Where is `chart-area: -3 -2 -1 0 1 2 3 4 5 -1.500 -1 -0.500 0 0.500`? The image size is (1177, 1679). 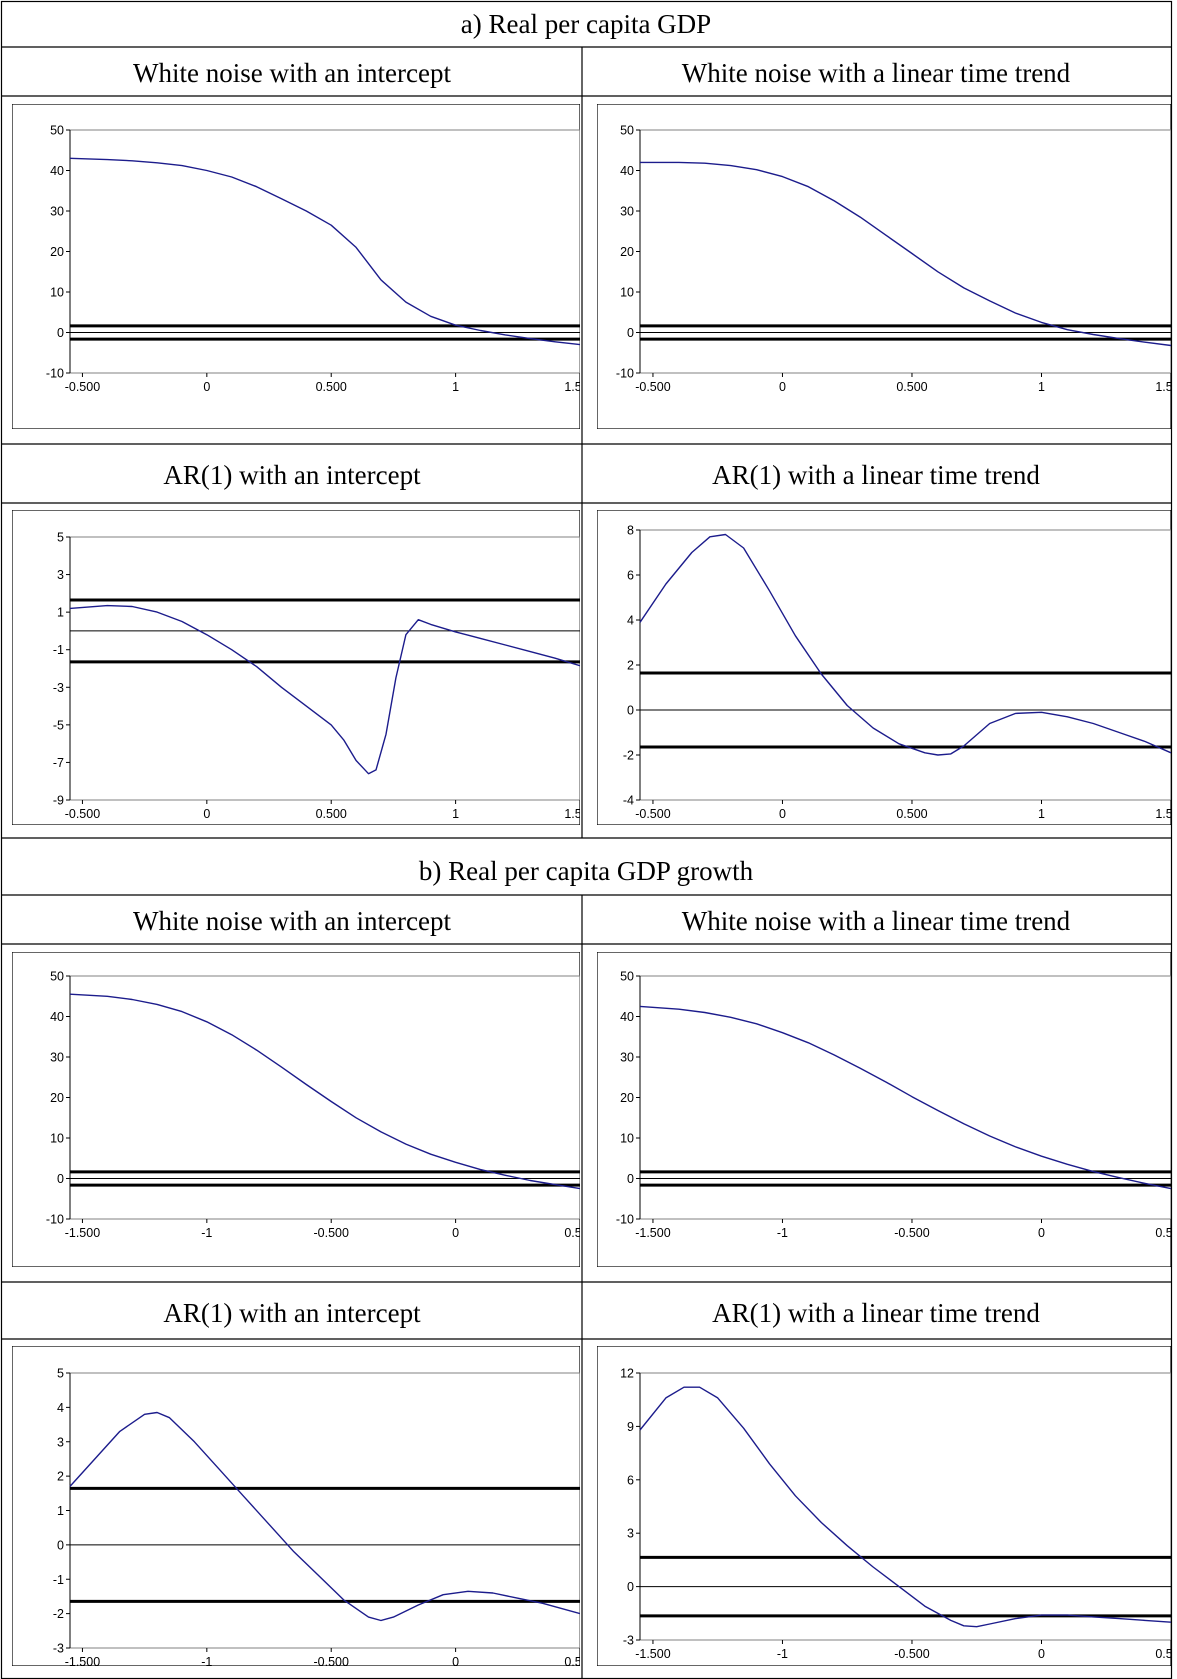
chart-area: -3 -2 -1 0 1 2 3 4 5 -1.500 -1 -0.500 0 0.500 is located at coordinates (296, 1507).